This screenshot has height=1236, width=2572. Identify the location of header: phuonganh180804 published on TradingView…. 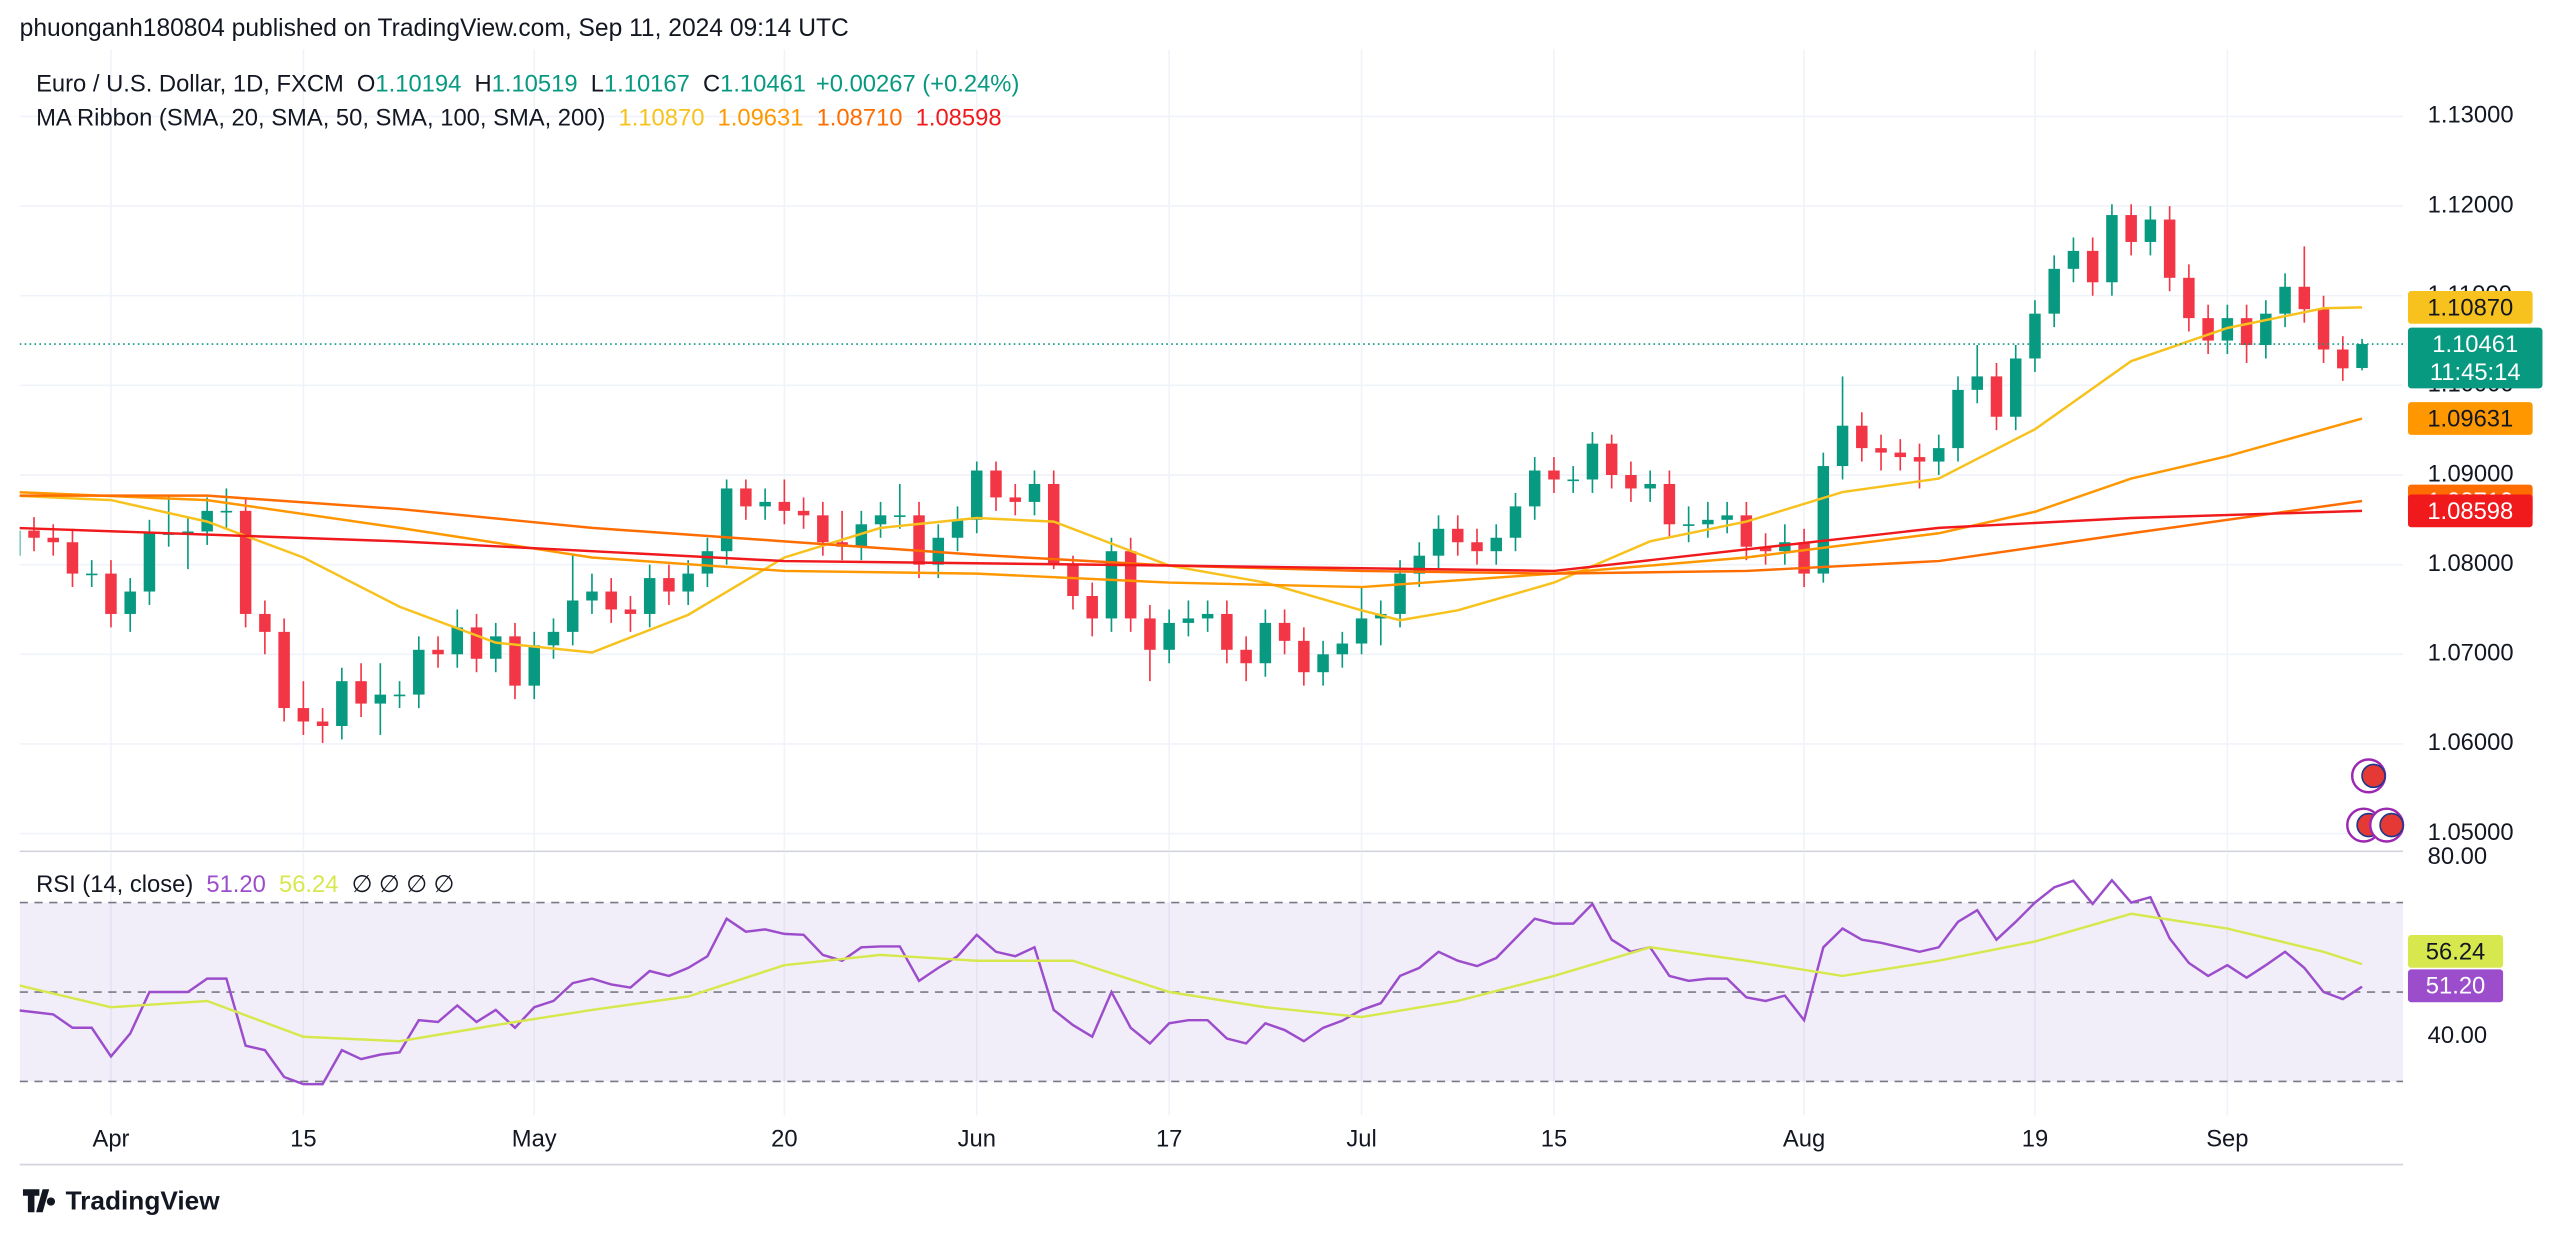
(434, 28).